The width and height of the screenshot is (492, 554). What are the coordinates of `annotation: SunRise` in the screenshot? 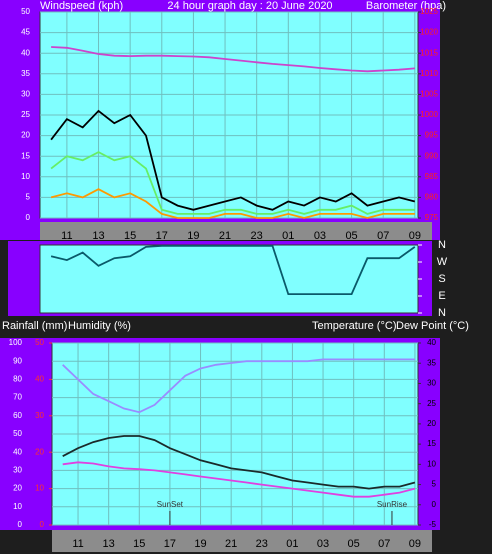 It's located at (392, 504).